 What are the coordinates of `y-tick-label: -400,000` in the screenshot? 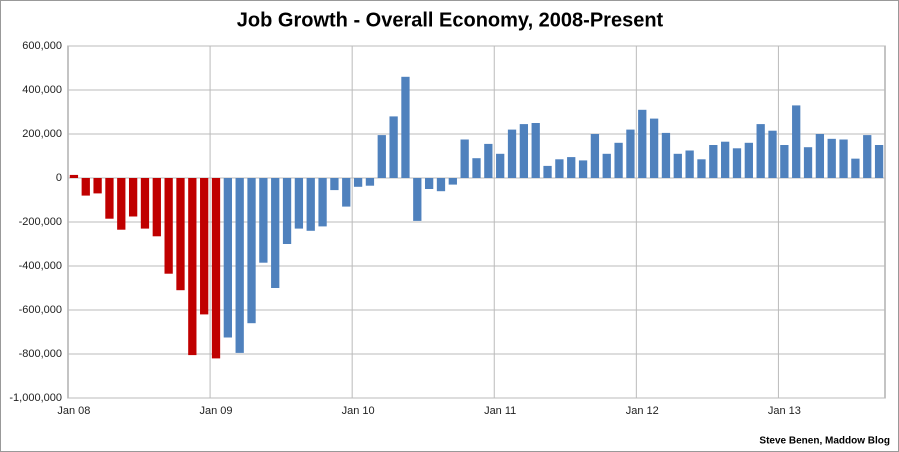 It's located at (40, 266).